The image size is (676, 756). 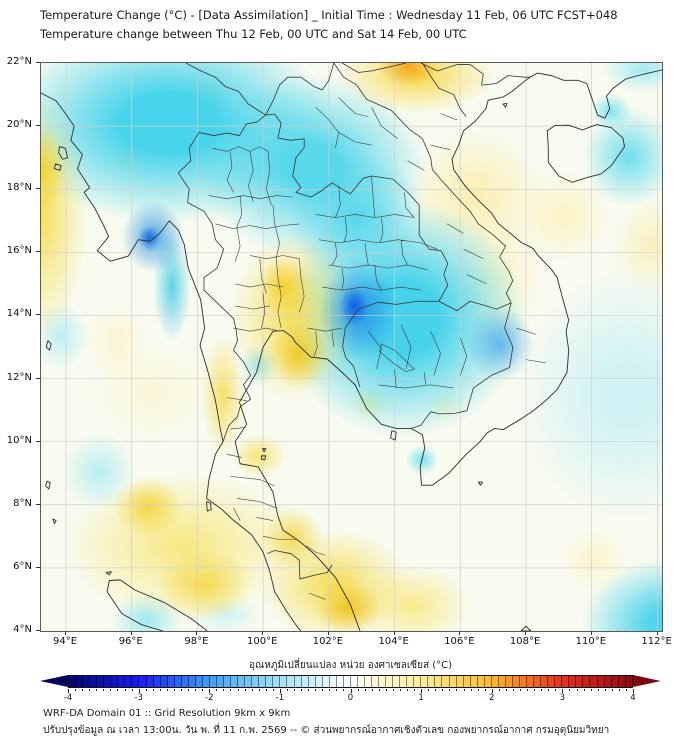 What do you see at coordinates (19, 251) in the screenshot?
I see `lat-tick-label: 16°N` at bounding box center [19, 251].